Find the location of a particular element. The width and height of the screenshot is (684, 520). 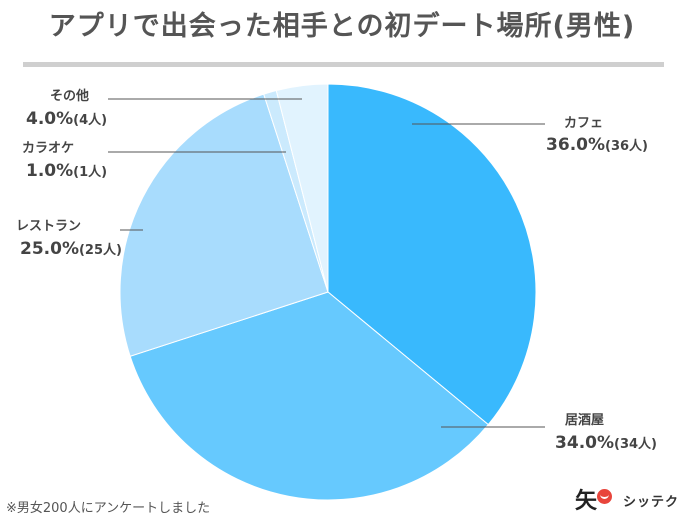

slice-label-izakaya: 居酒屋 is located at coordinates (584, 420).